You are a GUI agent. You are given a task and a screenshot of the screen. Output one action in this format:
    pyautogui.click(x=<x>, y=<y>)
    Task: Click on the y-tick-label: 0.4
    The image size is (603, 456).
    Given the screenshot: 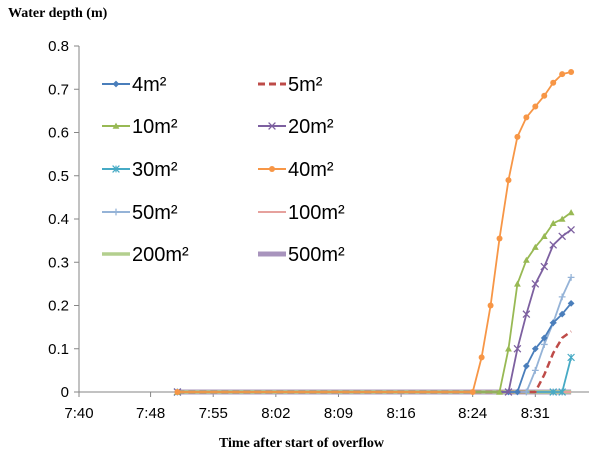 What is the action you would take?
    pyautogui.click(x=58, y=219)
    